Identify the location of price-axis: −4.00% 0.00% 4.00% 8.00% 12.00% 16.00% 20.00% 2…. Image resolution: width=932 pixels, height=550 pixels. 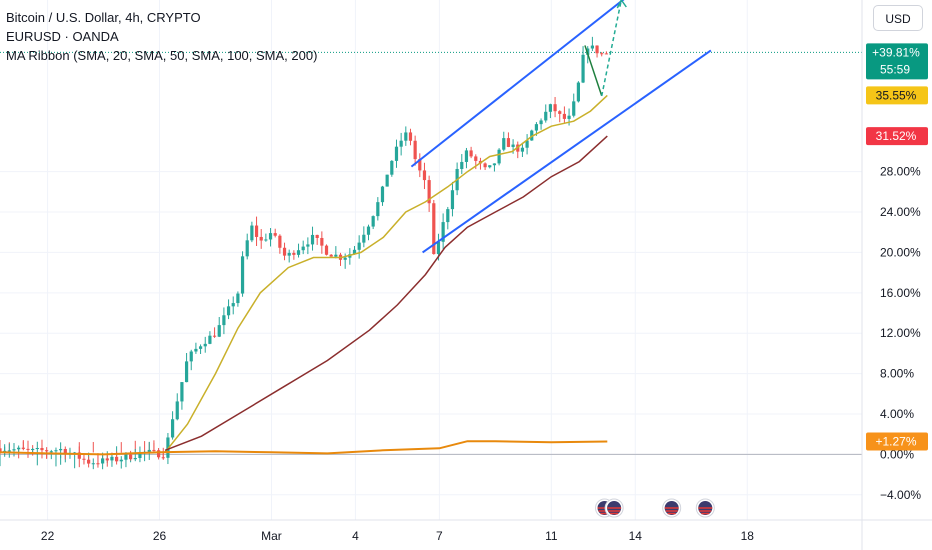
(891, 275).